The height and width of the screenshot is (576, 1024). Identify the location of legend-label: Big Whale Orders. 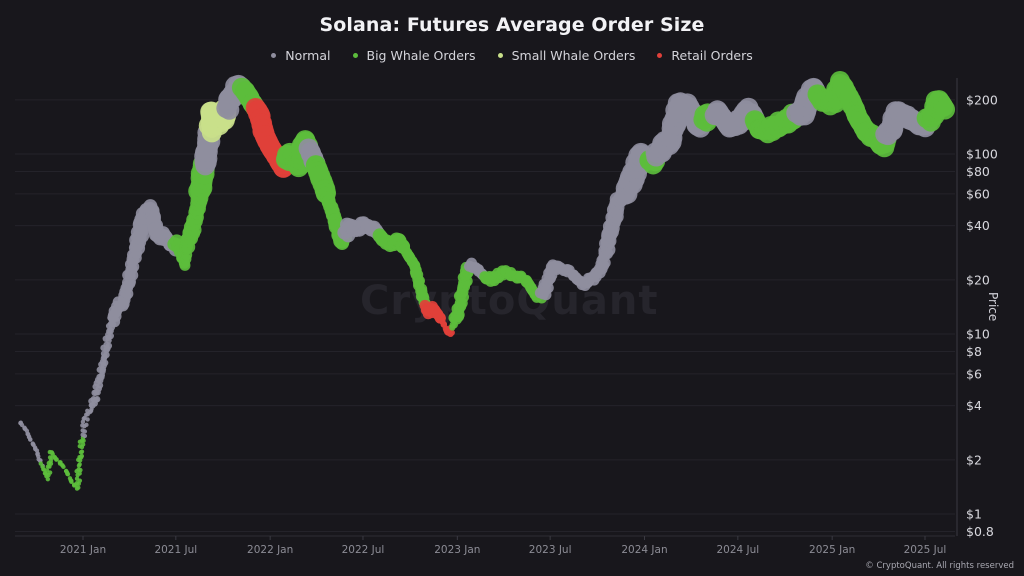
(421, 55).